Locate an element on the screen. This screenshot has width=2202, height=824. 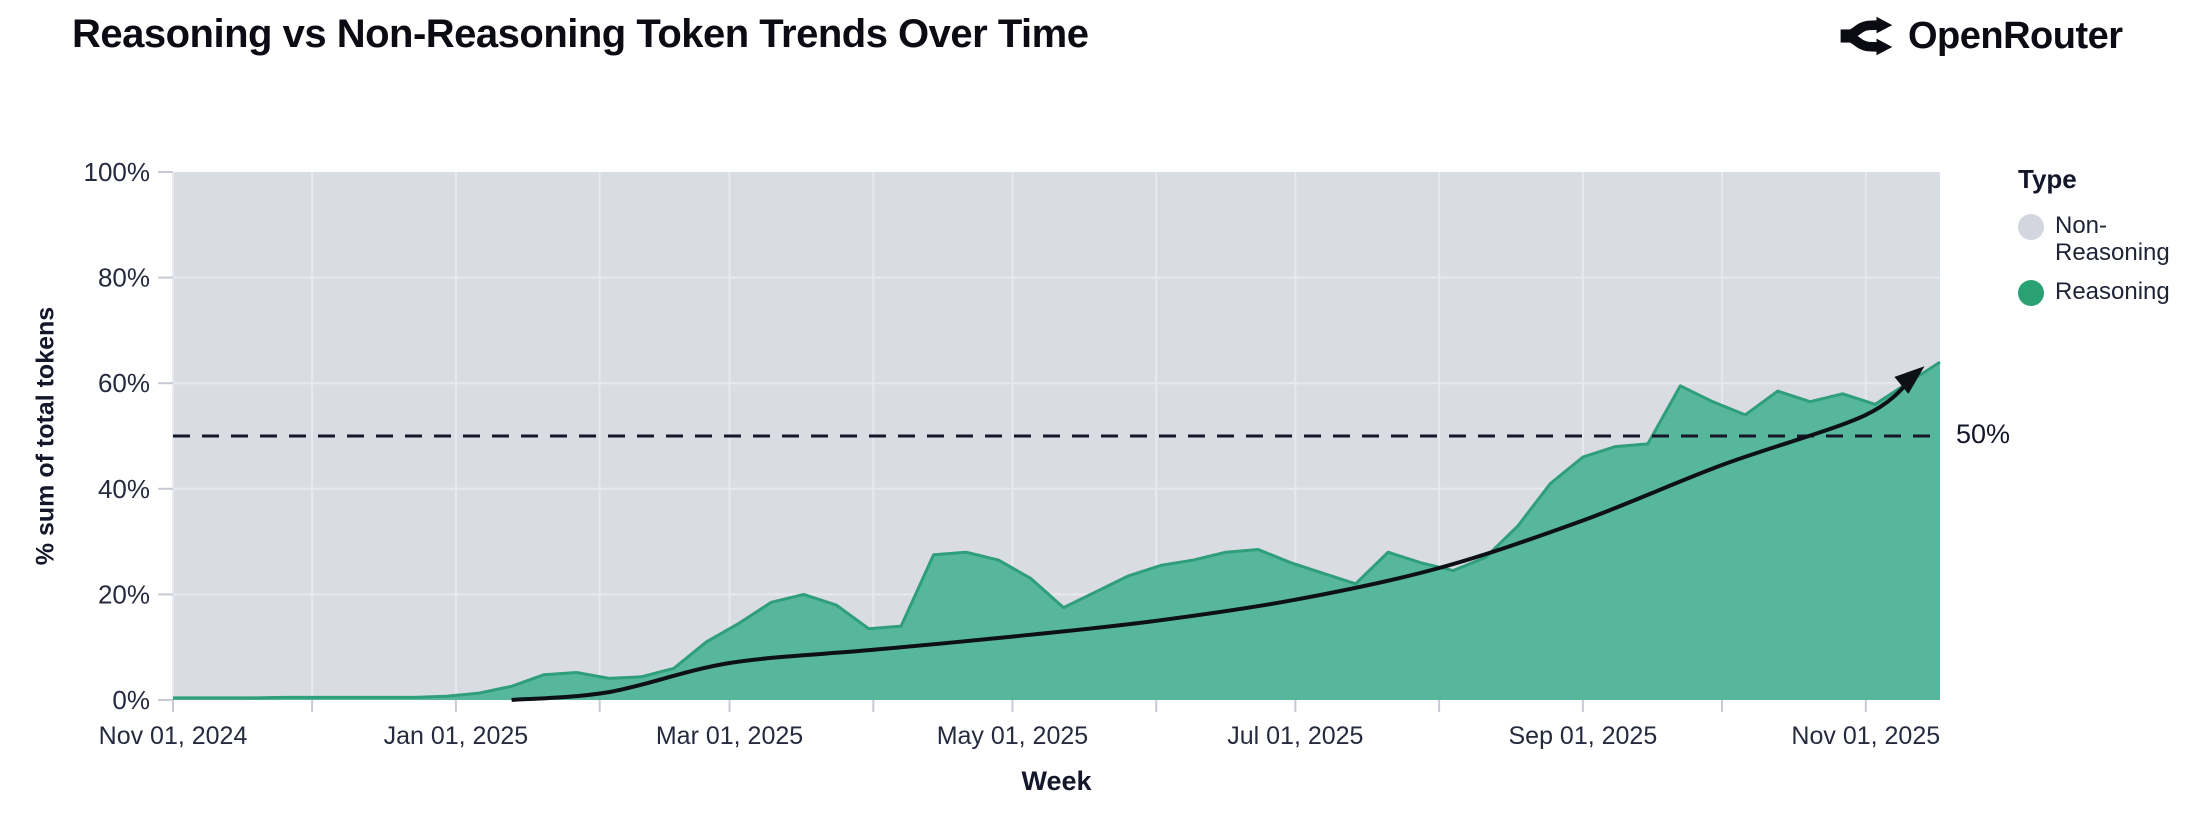
legend-swatch-non-reasoning is located at coordinates (2031, 227).